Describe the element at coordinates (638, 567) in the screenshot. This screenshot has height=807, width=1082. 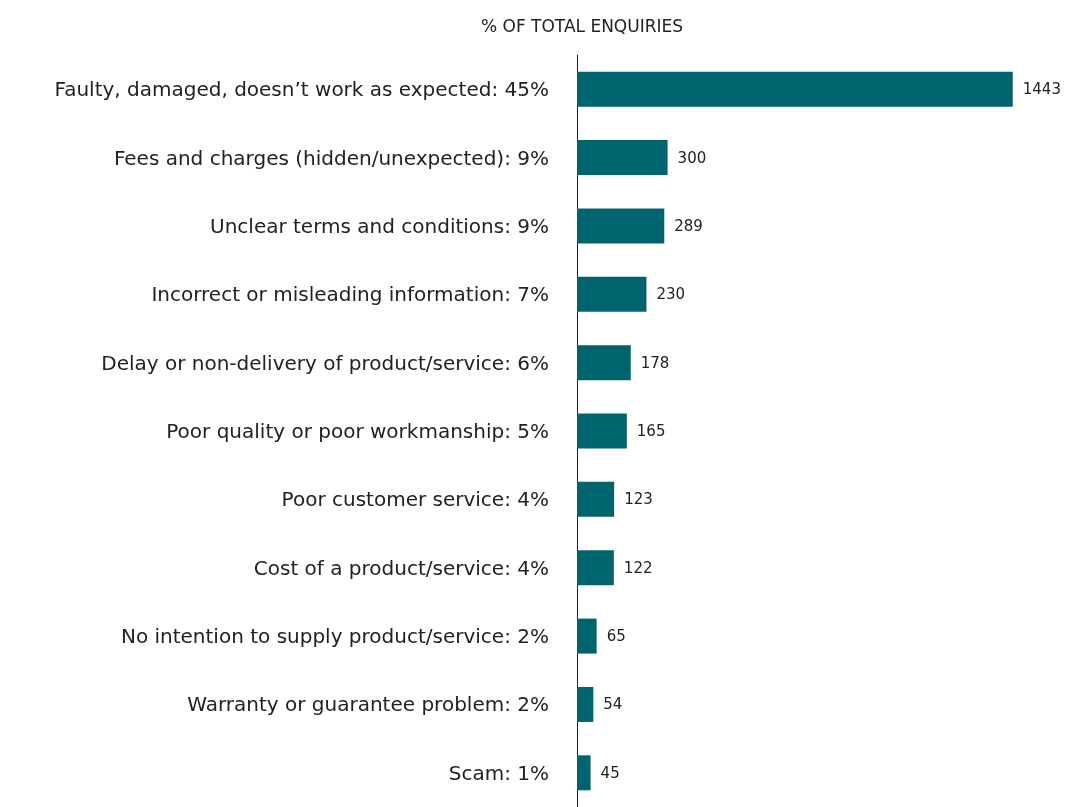
I see `data-label: 122` at that location.